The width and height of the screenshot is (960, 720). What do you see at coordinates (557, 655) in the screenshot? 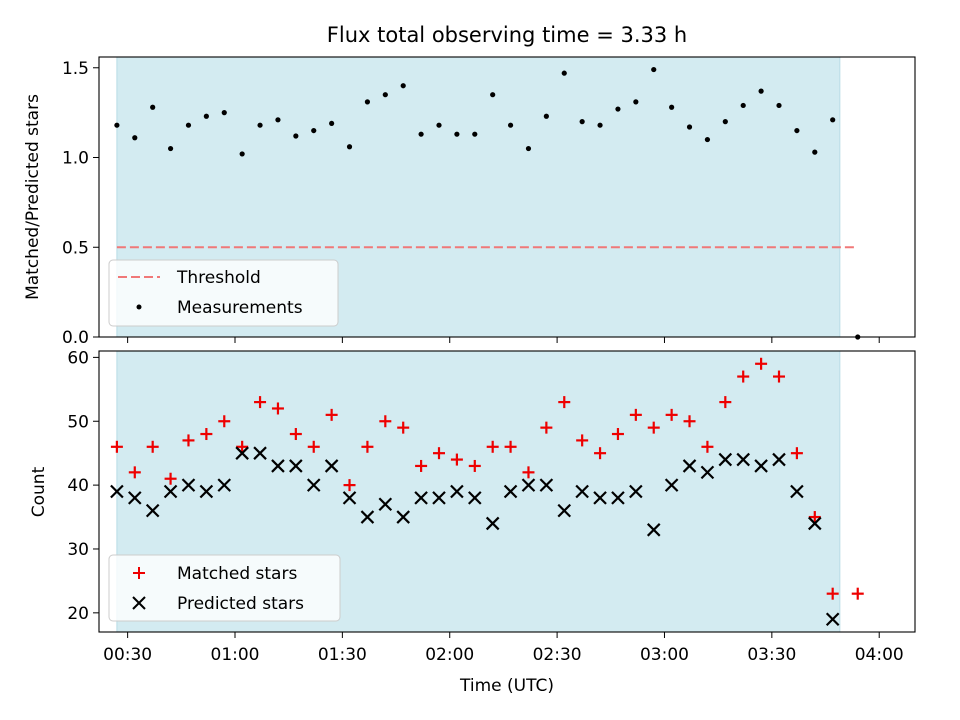
I see `x-tick-label: 02:30` at bounding box center [557, 655].